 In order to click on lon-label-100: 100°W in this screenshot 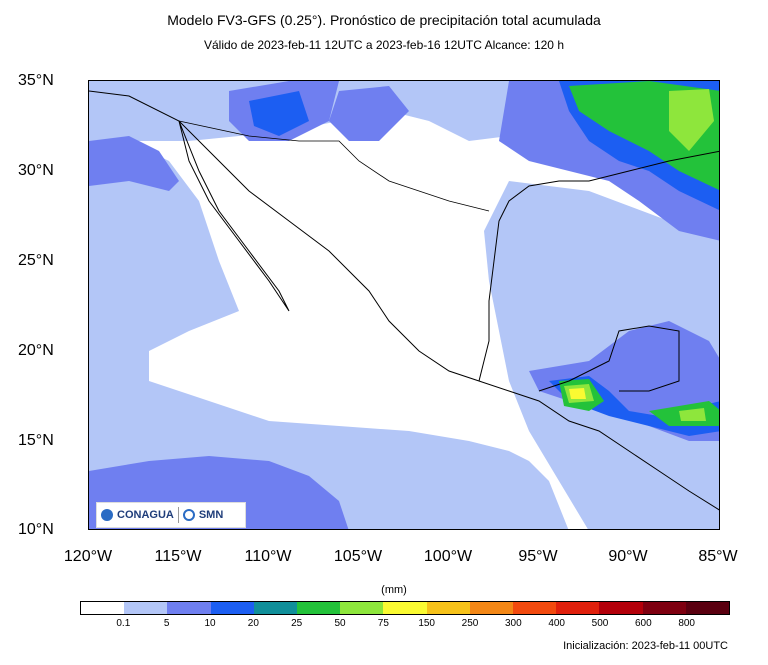, I will do `click(448, 556)`.